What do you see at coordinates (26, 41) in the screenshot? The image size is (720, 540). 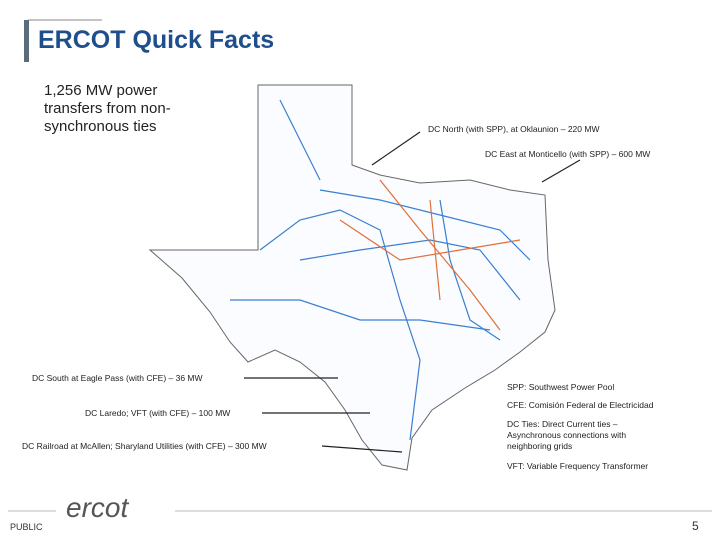 I see `title-bar` at bounding box center [26, 41].